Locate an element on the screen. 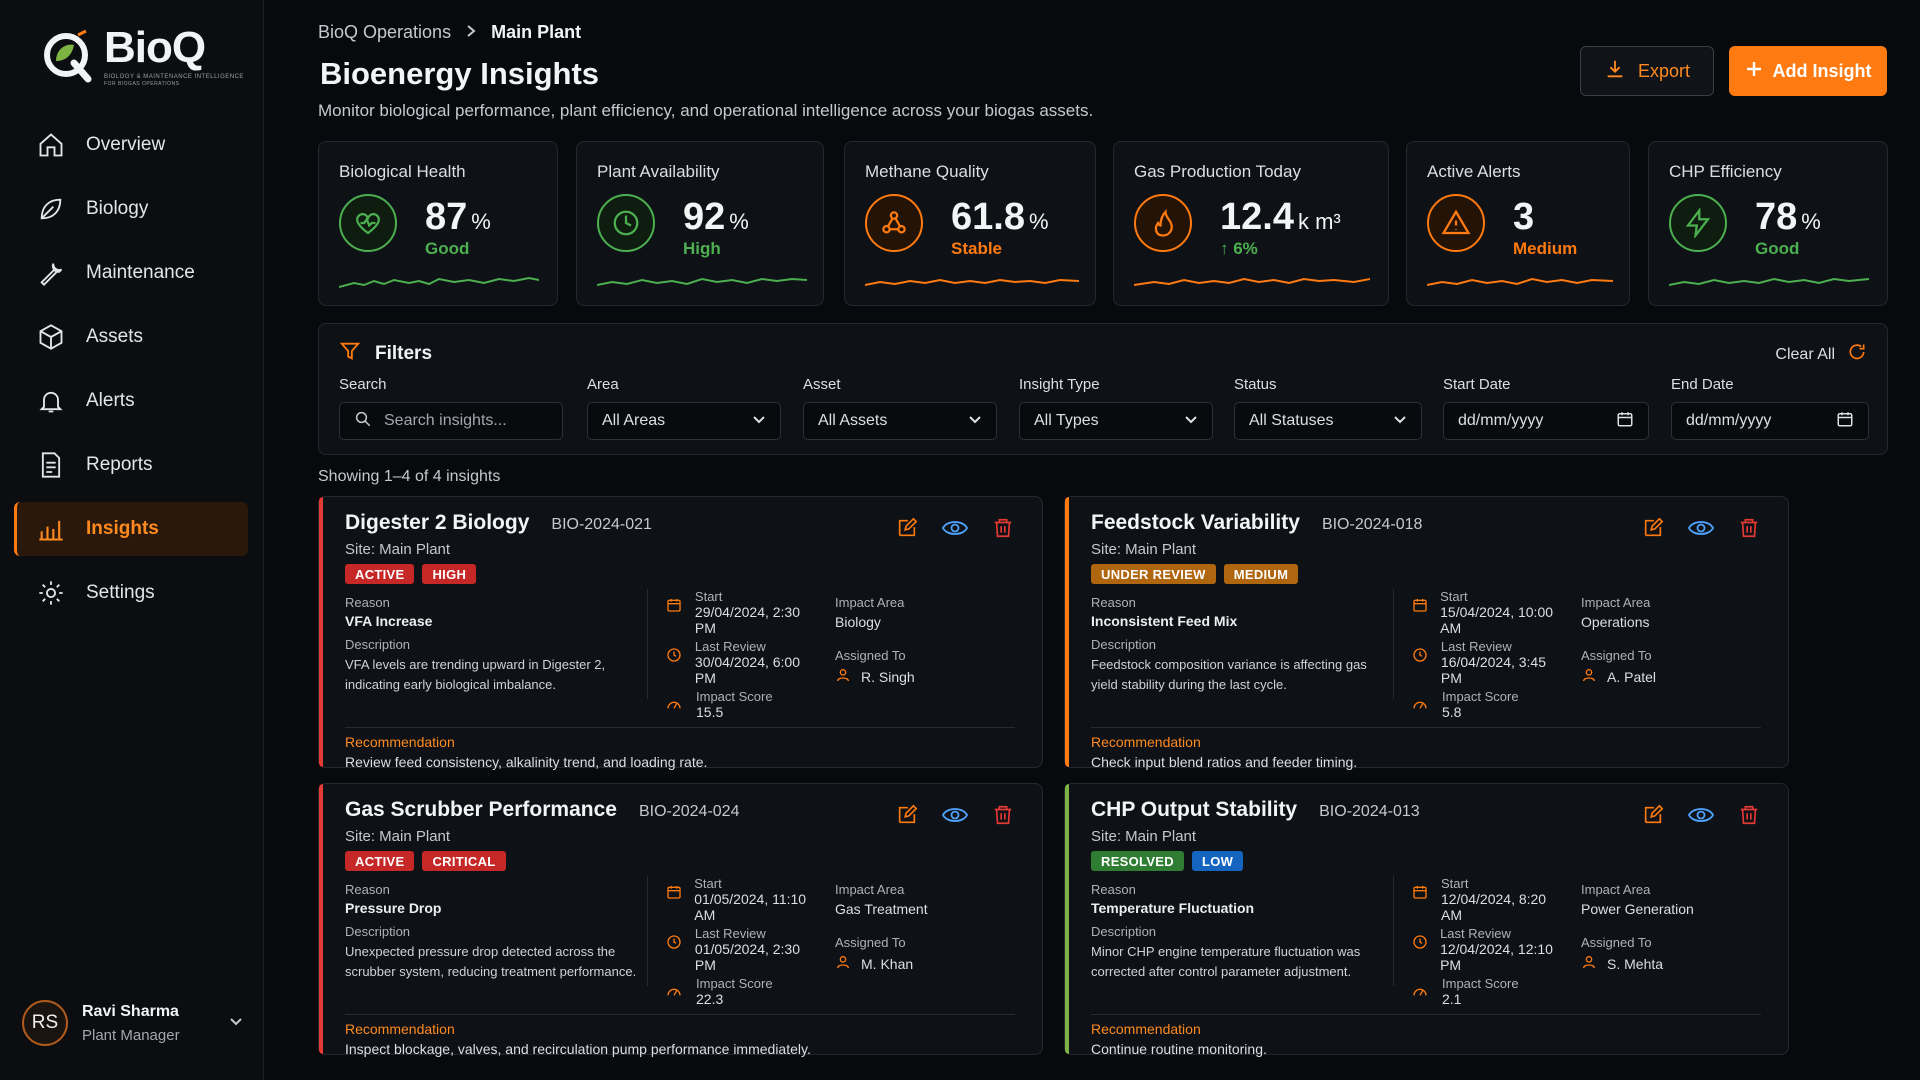  sidebar-item-insights: Insights is located at coordinates (131, 529).